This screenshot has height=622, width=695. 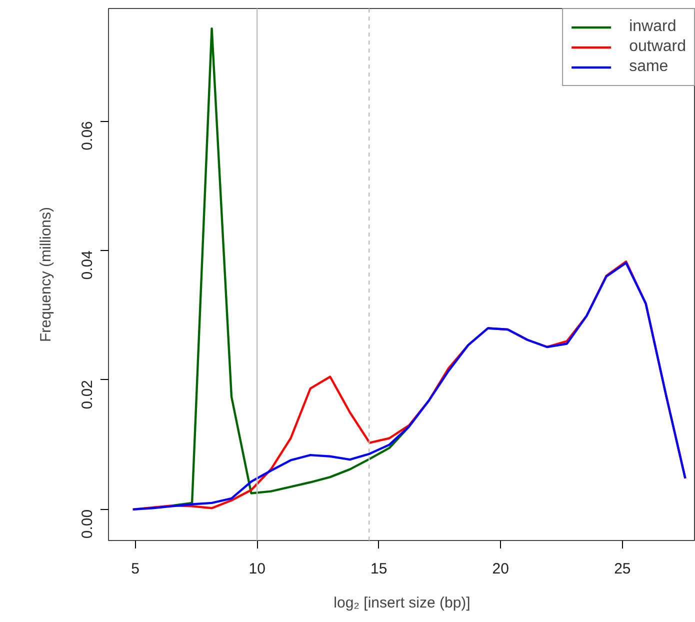 What do you see at coordinates (622, 569) in the screenshot?
I see `x-tick-label: 25` at bounding box center [622, 569].